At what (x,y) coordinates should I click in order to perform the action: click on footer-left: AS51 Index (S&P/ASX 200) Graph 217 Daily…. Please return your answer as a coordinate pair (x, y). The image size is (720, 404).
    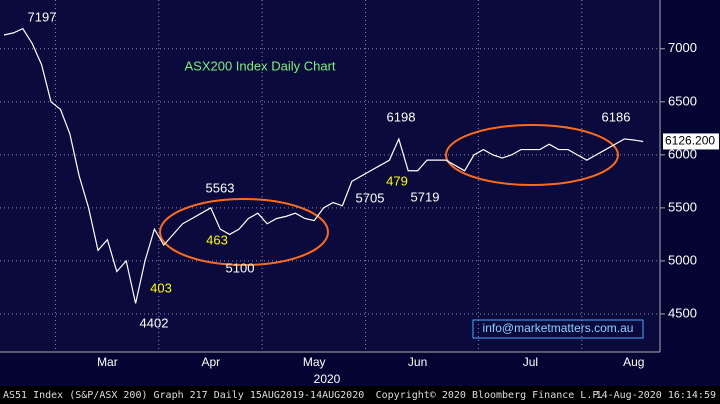
    Looking at the image, I should click on (183, 395).